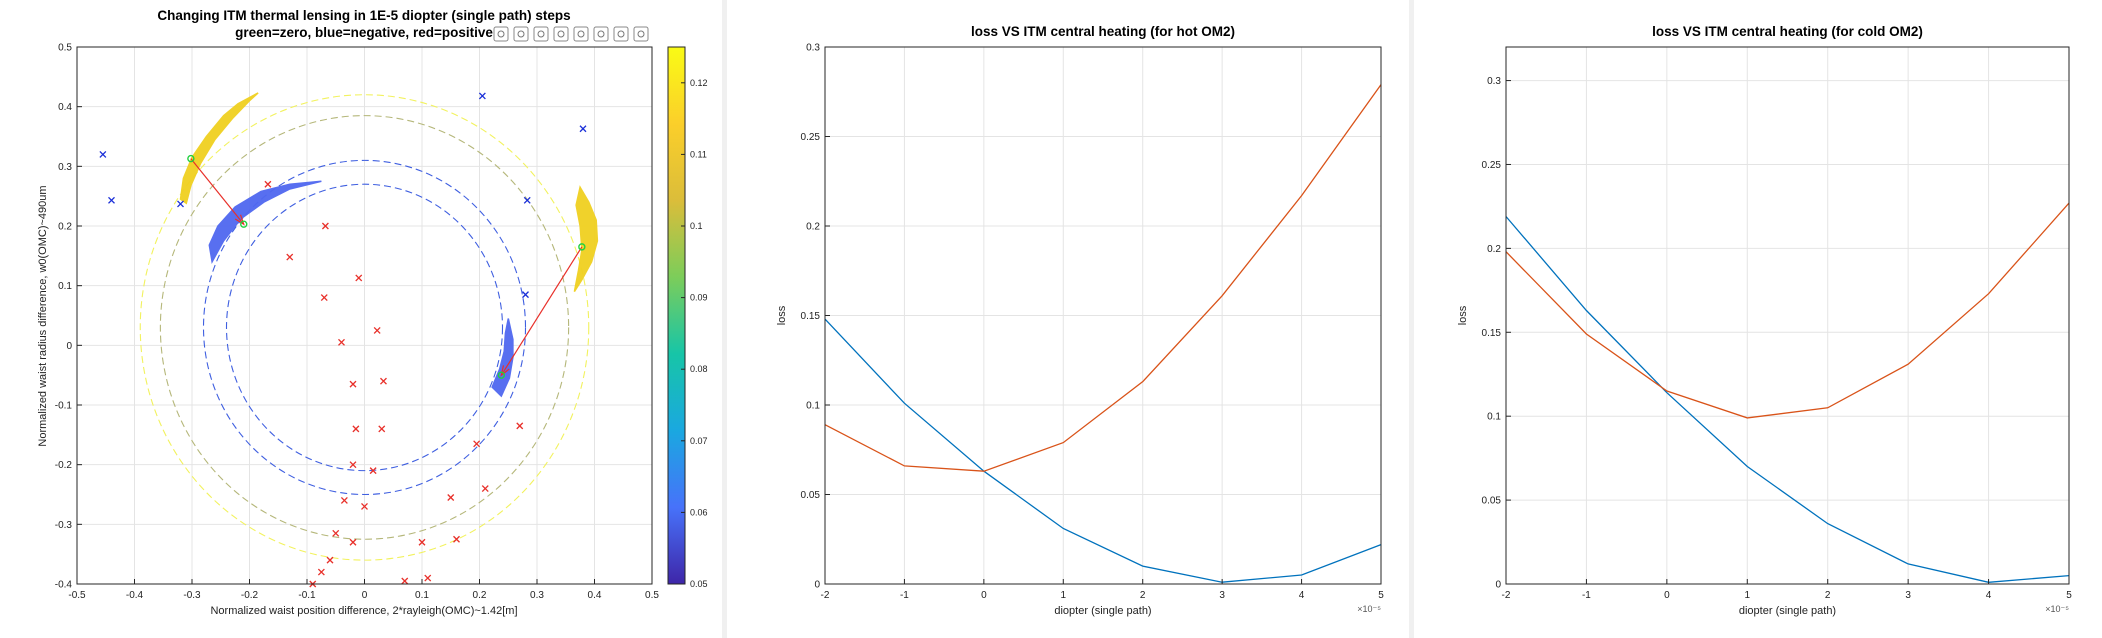 The image size is (2102, 638). Describe the element at coordinates (699, 441) in the screenshot. I see `colorbar-tick-label: 0.07` at that location.